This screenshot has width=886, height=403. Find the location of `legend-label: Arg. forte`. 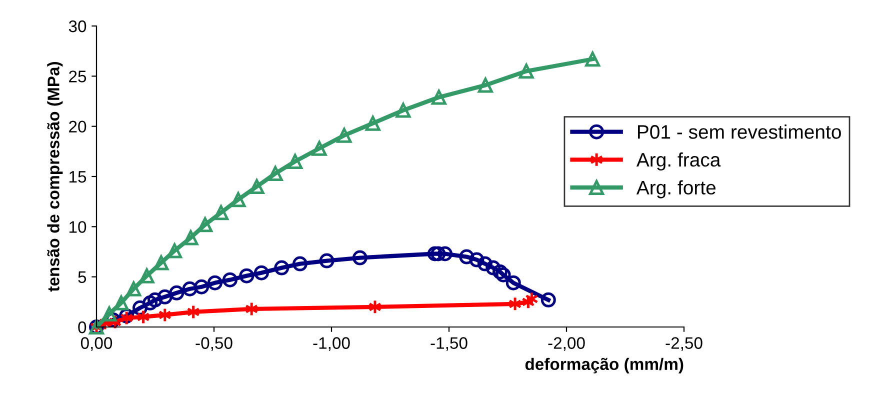

legend-label: Arg. forte is located at coordinates (676, 189).